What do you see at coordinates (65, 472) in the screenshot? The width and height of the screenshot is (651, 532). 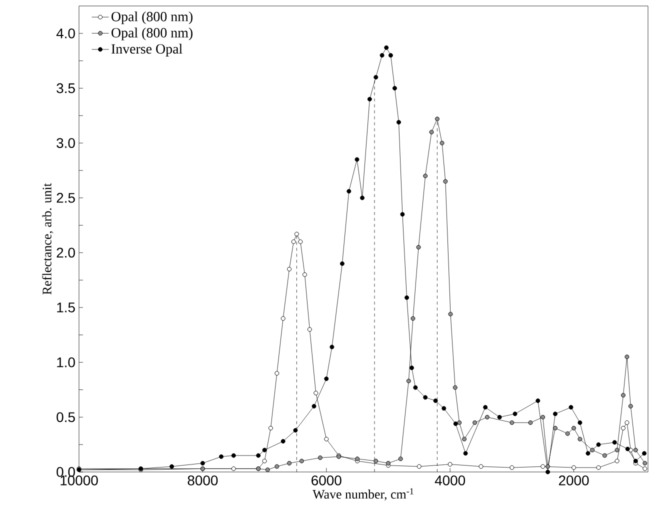 I see `y-tick-label: 0.0` at bounding box center [65, 472].